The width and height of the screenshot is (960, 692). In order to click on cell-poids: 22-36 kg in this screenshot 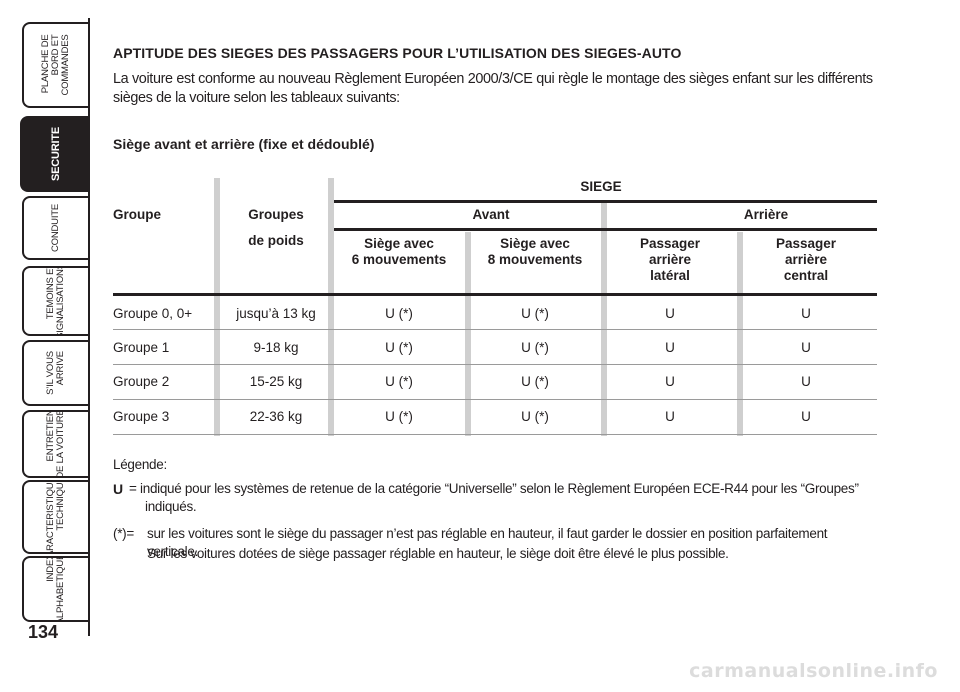, I will do `click(276, 416)`.